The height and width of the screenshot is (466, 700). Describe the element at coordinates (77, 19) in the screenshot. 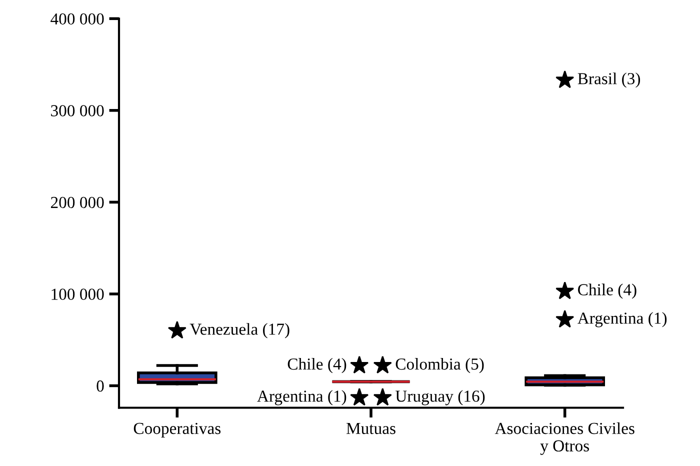

I see `y-tick-label: 400 000` at that location.